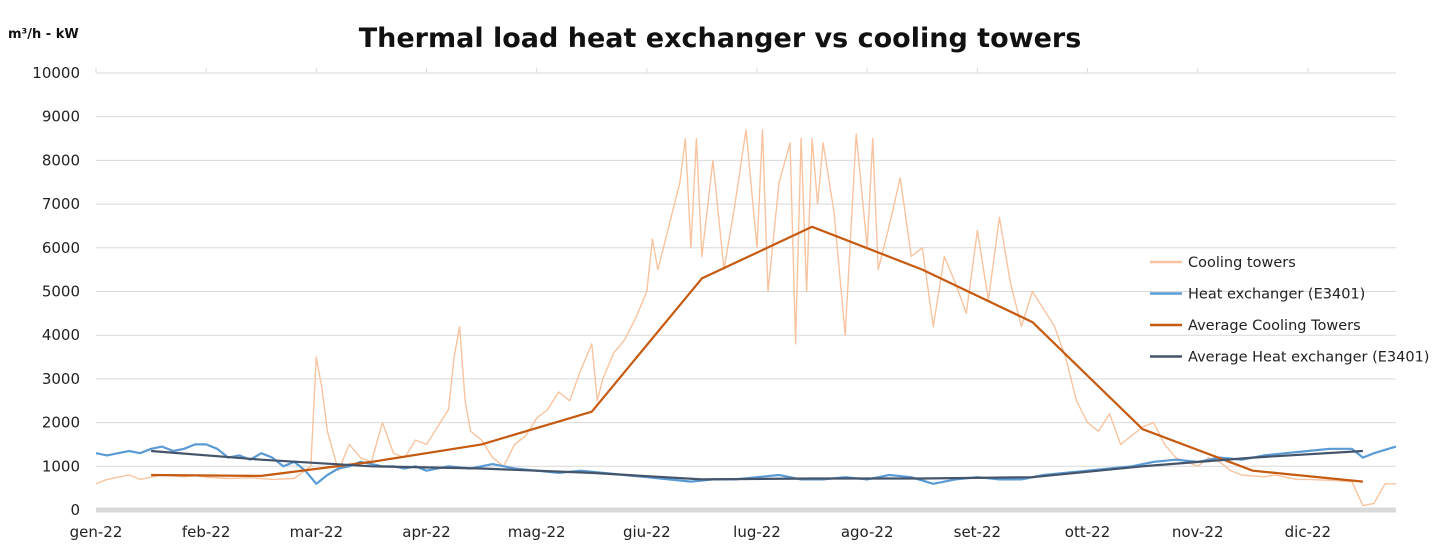  Describe the element at coordinates (43, 34) in the screenshot. I see `y-axis-unit-label: m³/h - kW` at that location.